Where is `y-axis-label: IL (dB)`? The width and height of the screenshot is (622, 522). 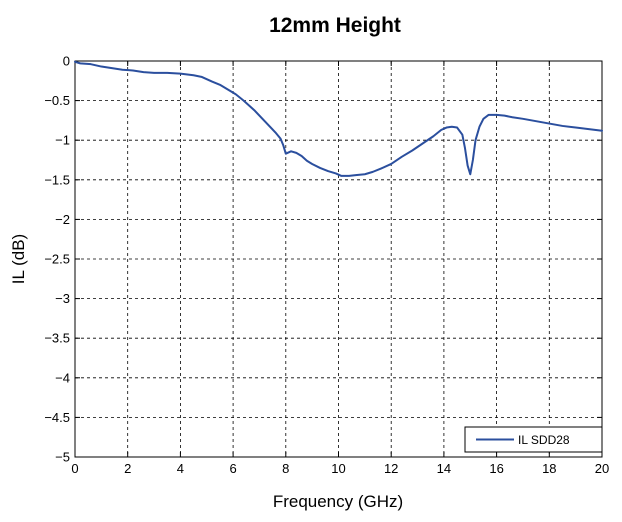
y-axis-label: IL (dB) is located at coordinates (18, 259).